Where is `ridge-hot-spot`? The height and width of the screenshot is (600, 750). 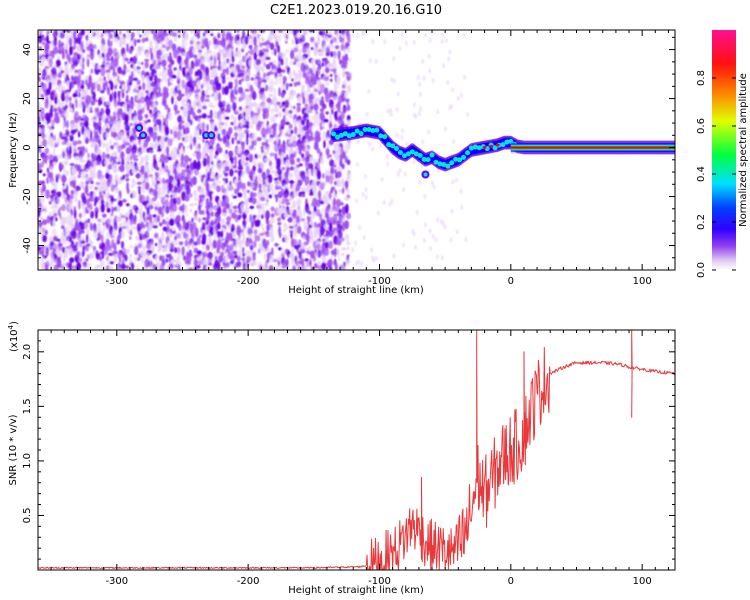
ridge-hot-spot is located at coordinates (491, 146).